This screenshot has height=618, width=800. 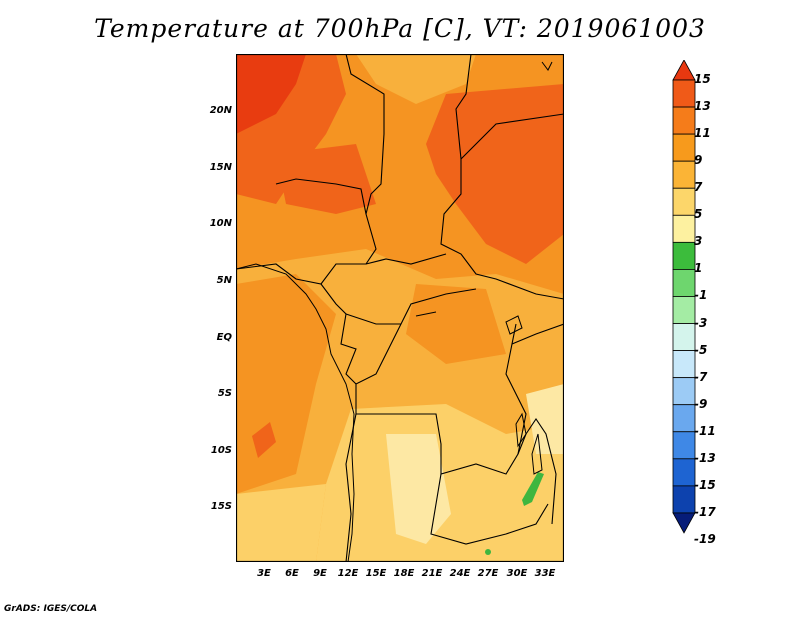 What do you see at coordinates (320, 573) in the screenshot?
I see `lon-label-9e: 9E` at bounding box center [320, 573].